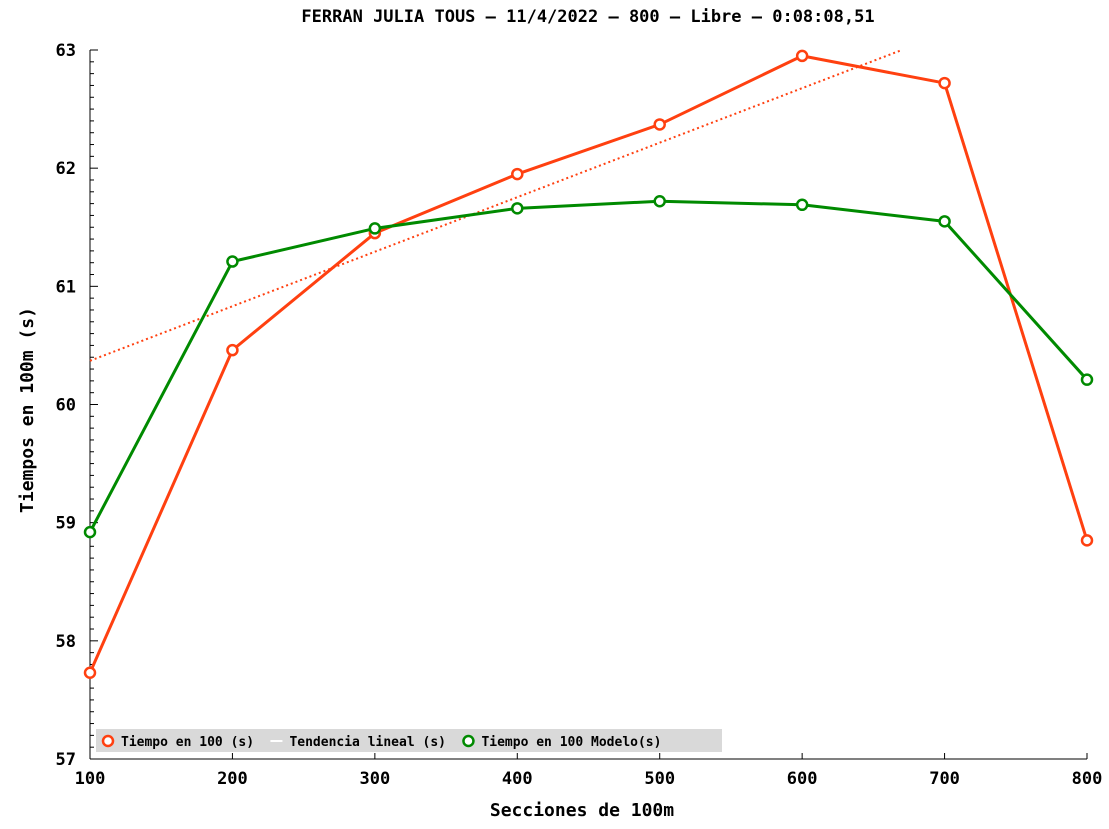 Image resolution: width=1109 pixels, height=829 pixels. I want to click on y-tick-label: 57, so click(66, 760).